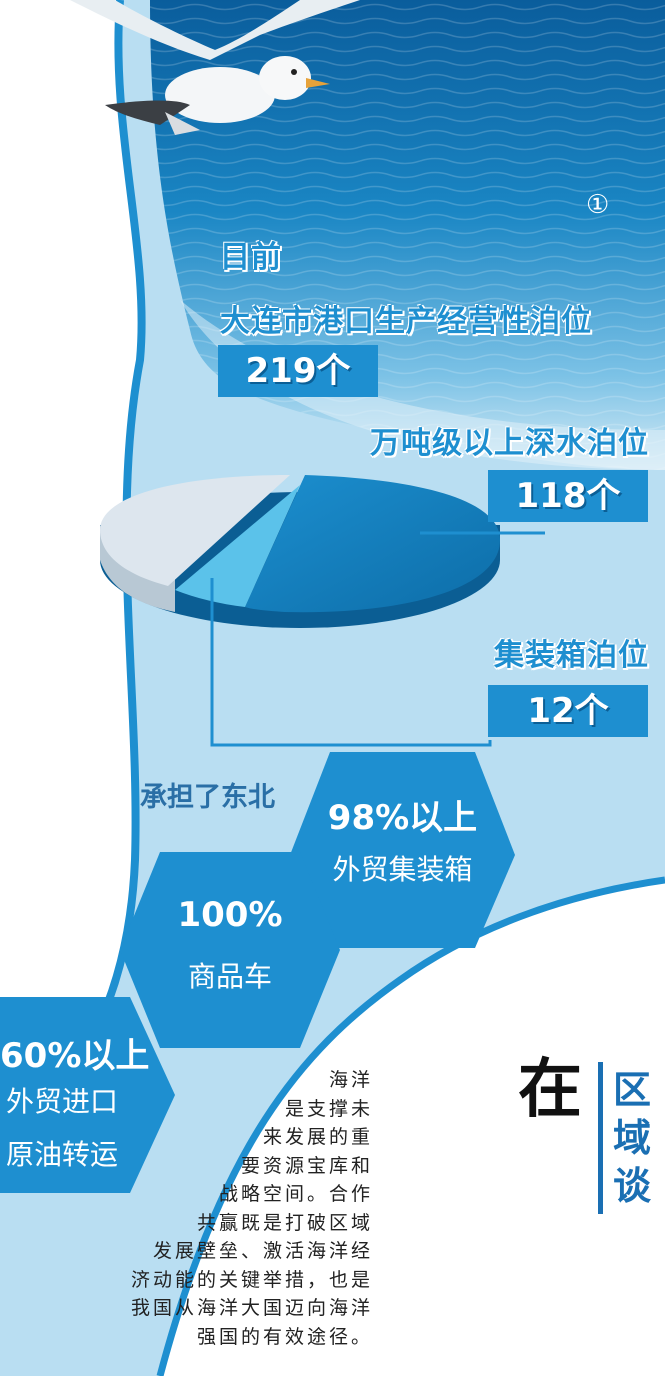 The width and height of the screenshot is (665, 1376). Describe the element at coordinates (351, 662) in the screenshot. I see `leader-line-container` at that location.